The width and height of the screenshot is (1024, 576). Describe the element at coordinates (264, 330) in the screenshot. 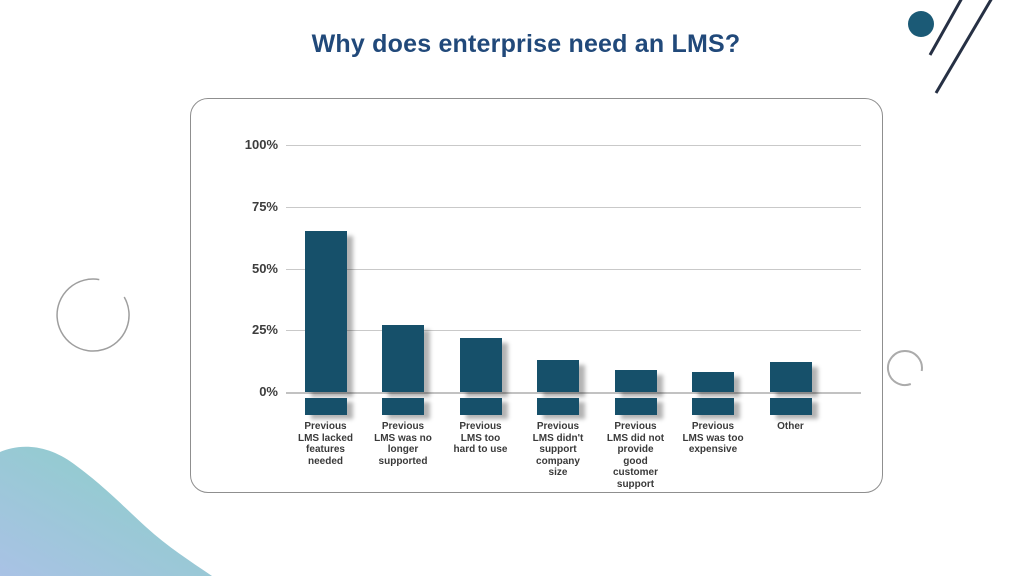

I see `y-tick-label: 25%` at that location.